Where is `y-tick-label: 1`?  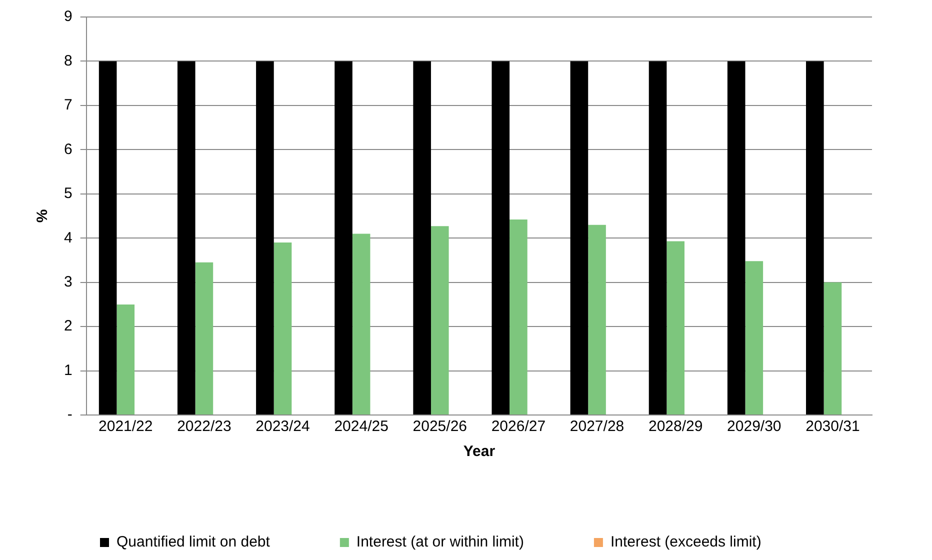
y-tick-label: 1 is located at coordinates (68, 370).